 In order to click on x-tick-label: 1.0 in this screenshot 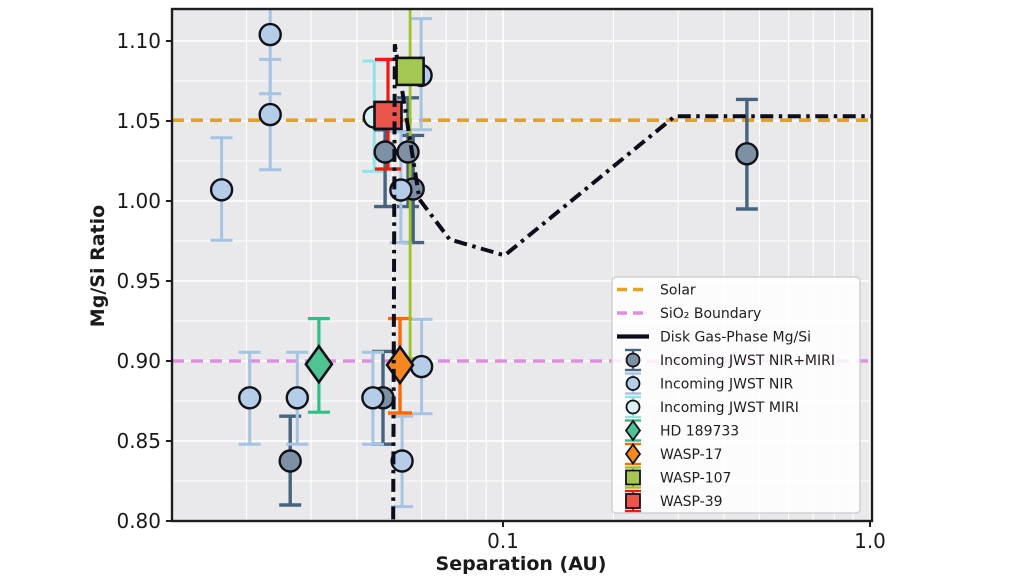, I will do `click(870, 541)`.